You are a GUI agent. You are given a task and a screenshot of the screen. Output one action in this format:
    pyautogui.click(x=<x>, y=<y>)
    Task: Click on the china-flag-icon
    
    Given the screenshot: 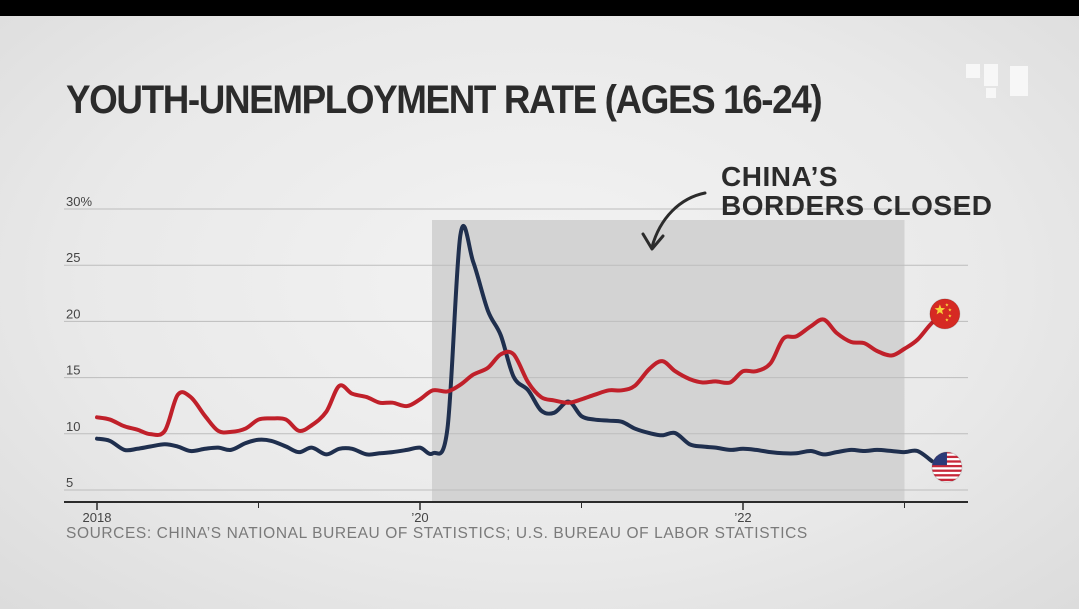 What is the action you would take?
    pyautogui.click(x=945, y=314)
    